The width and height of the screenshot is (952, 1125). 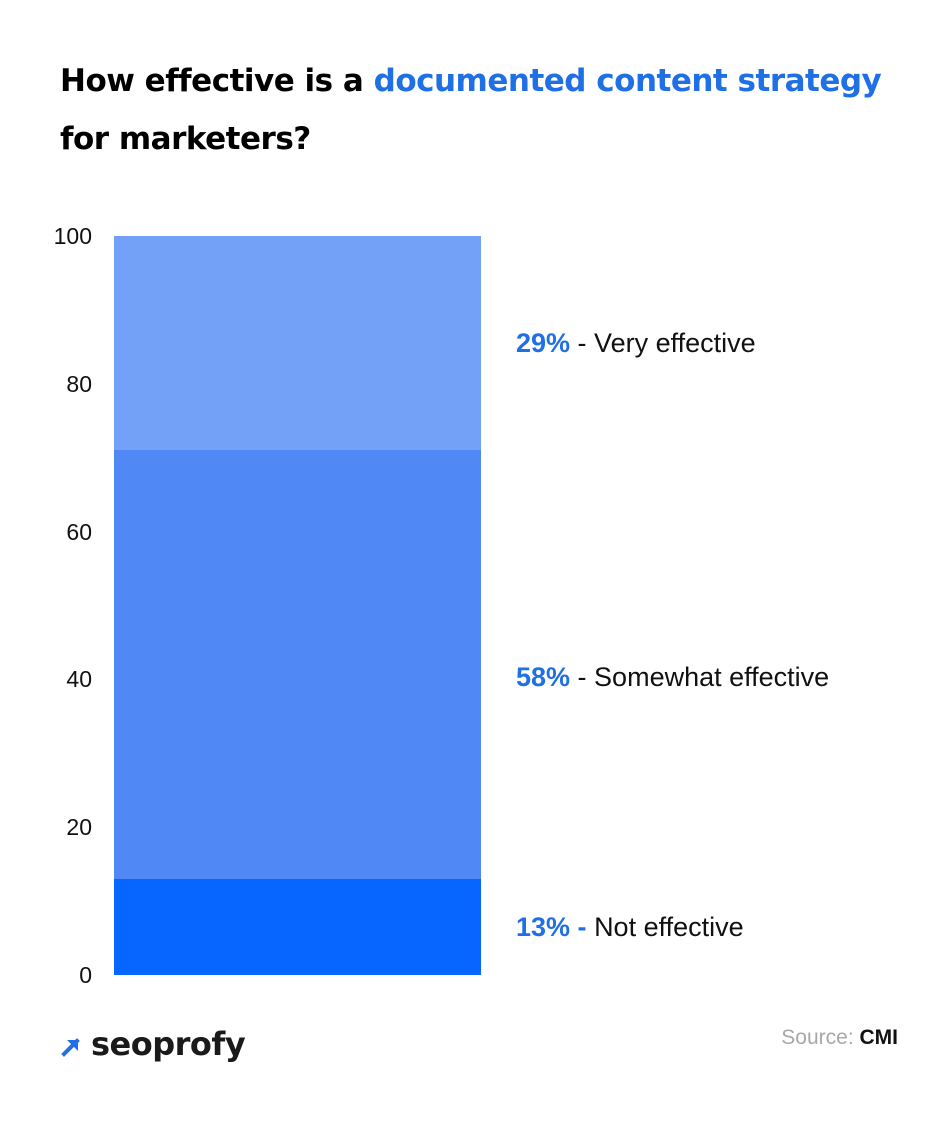 I want to click on y-tick-label: 0, so click(x=85, y=975).